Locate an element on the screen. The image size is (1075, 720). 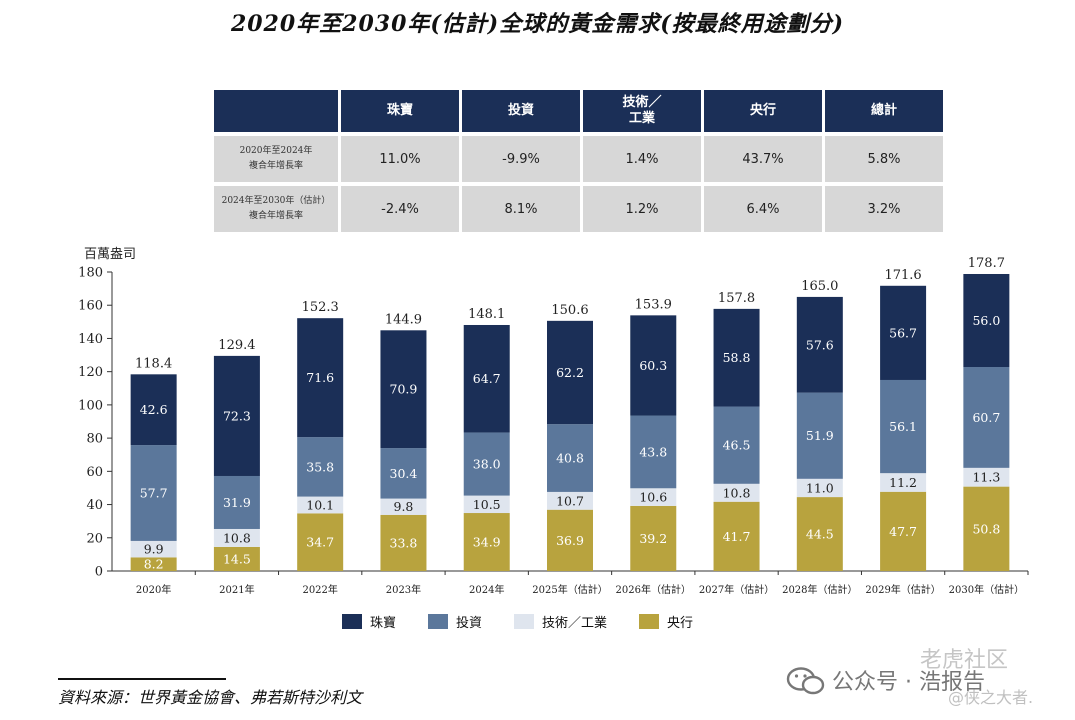
data-label: 60.3 is located at coordinates (653, 365).